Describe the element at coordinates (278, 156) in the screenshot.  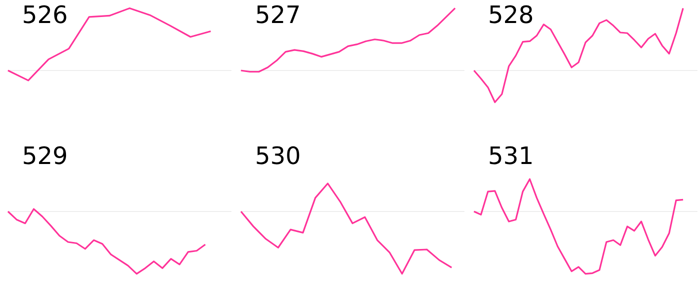
I see `chart-title: 530` at that location.